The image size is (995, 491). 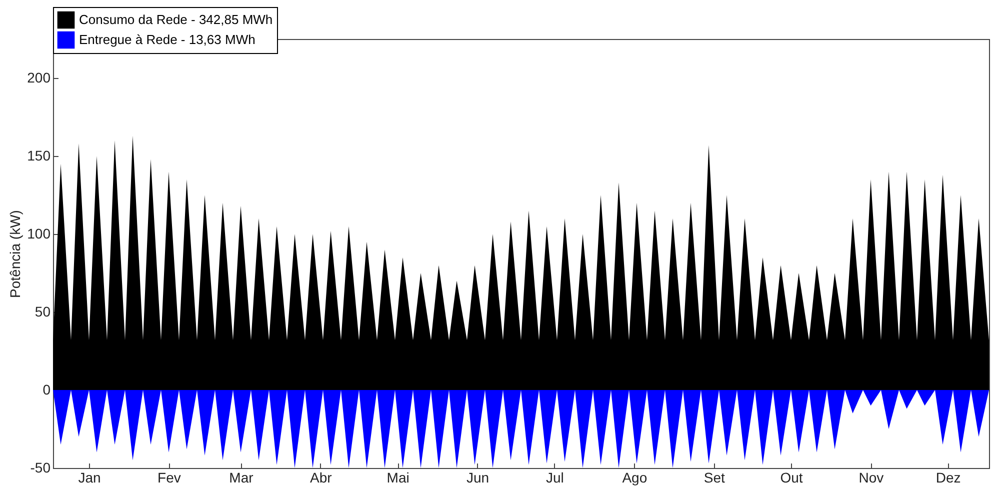 I want to click on y-tick-label: 50, so click(x=42, y=312).